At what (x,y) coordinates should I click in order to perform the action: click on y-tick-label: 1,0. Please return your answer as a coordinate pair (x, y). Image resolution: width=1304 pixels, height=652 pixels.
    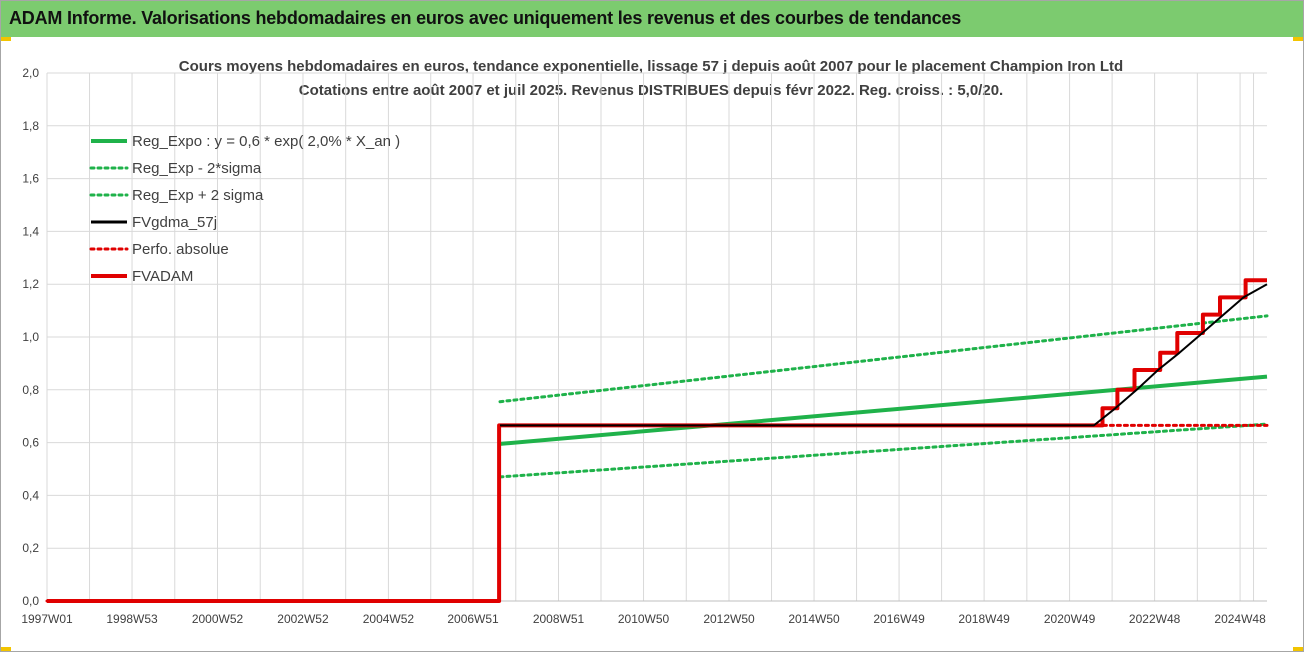
    Looking at the image, I should click on (30, 337).